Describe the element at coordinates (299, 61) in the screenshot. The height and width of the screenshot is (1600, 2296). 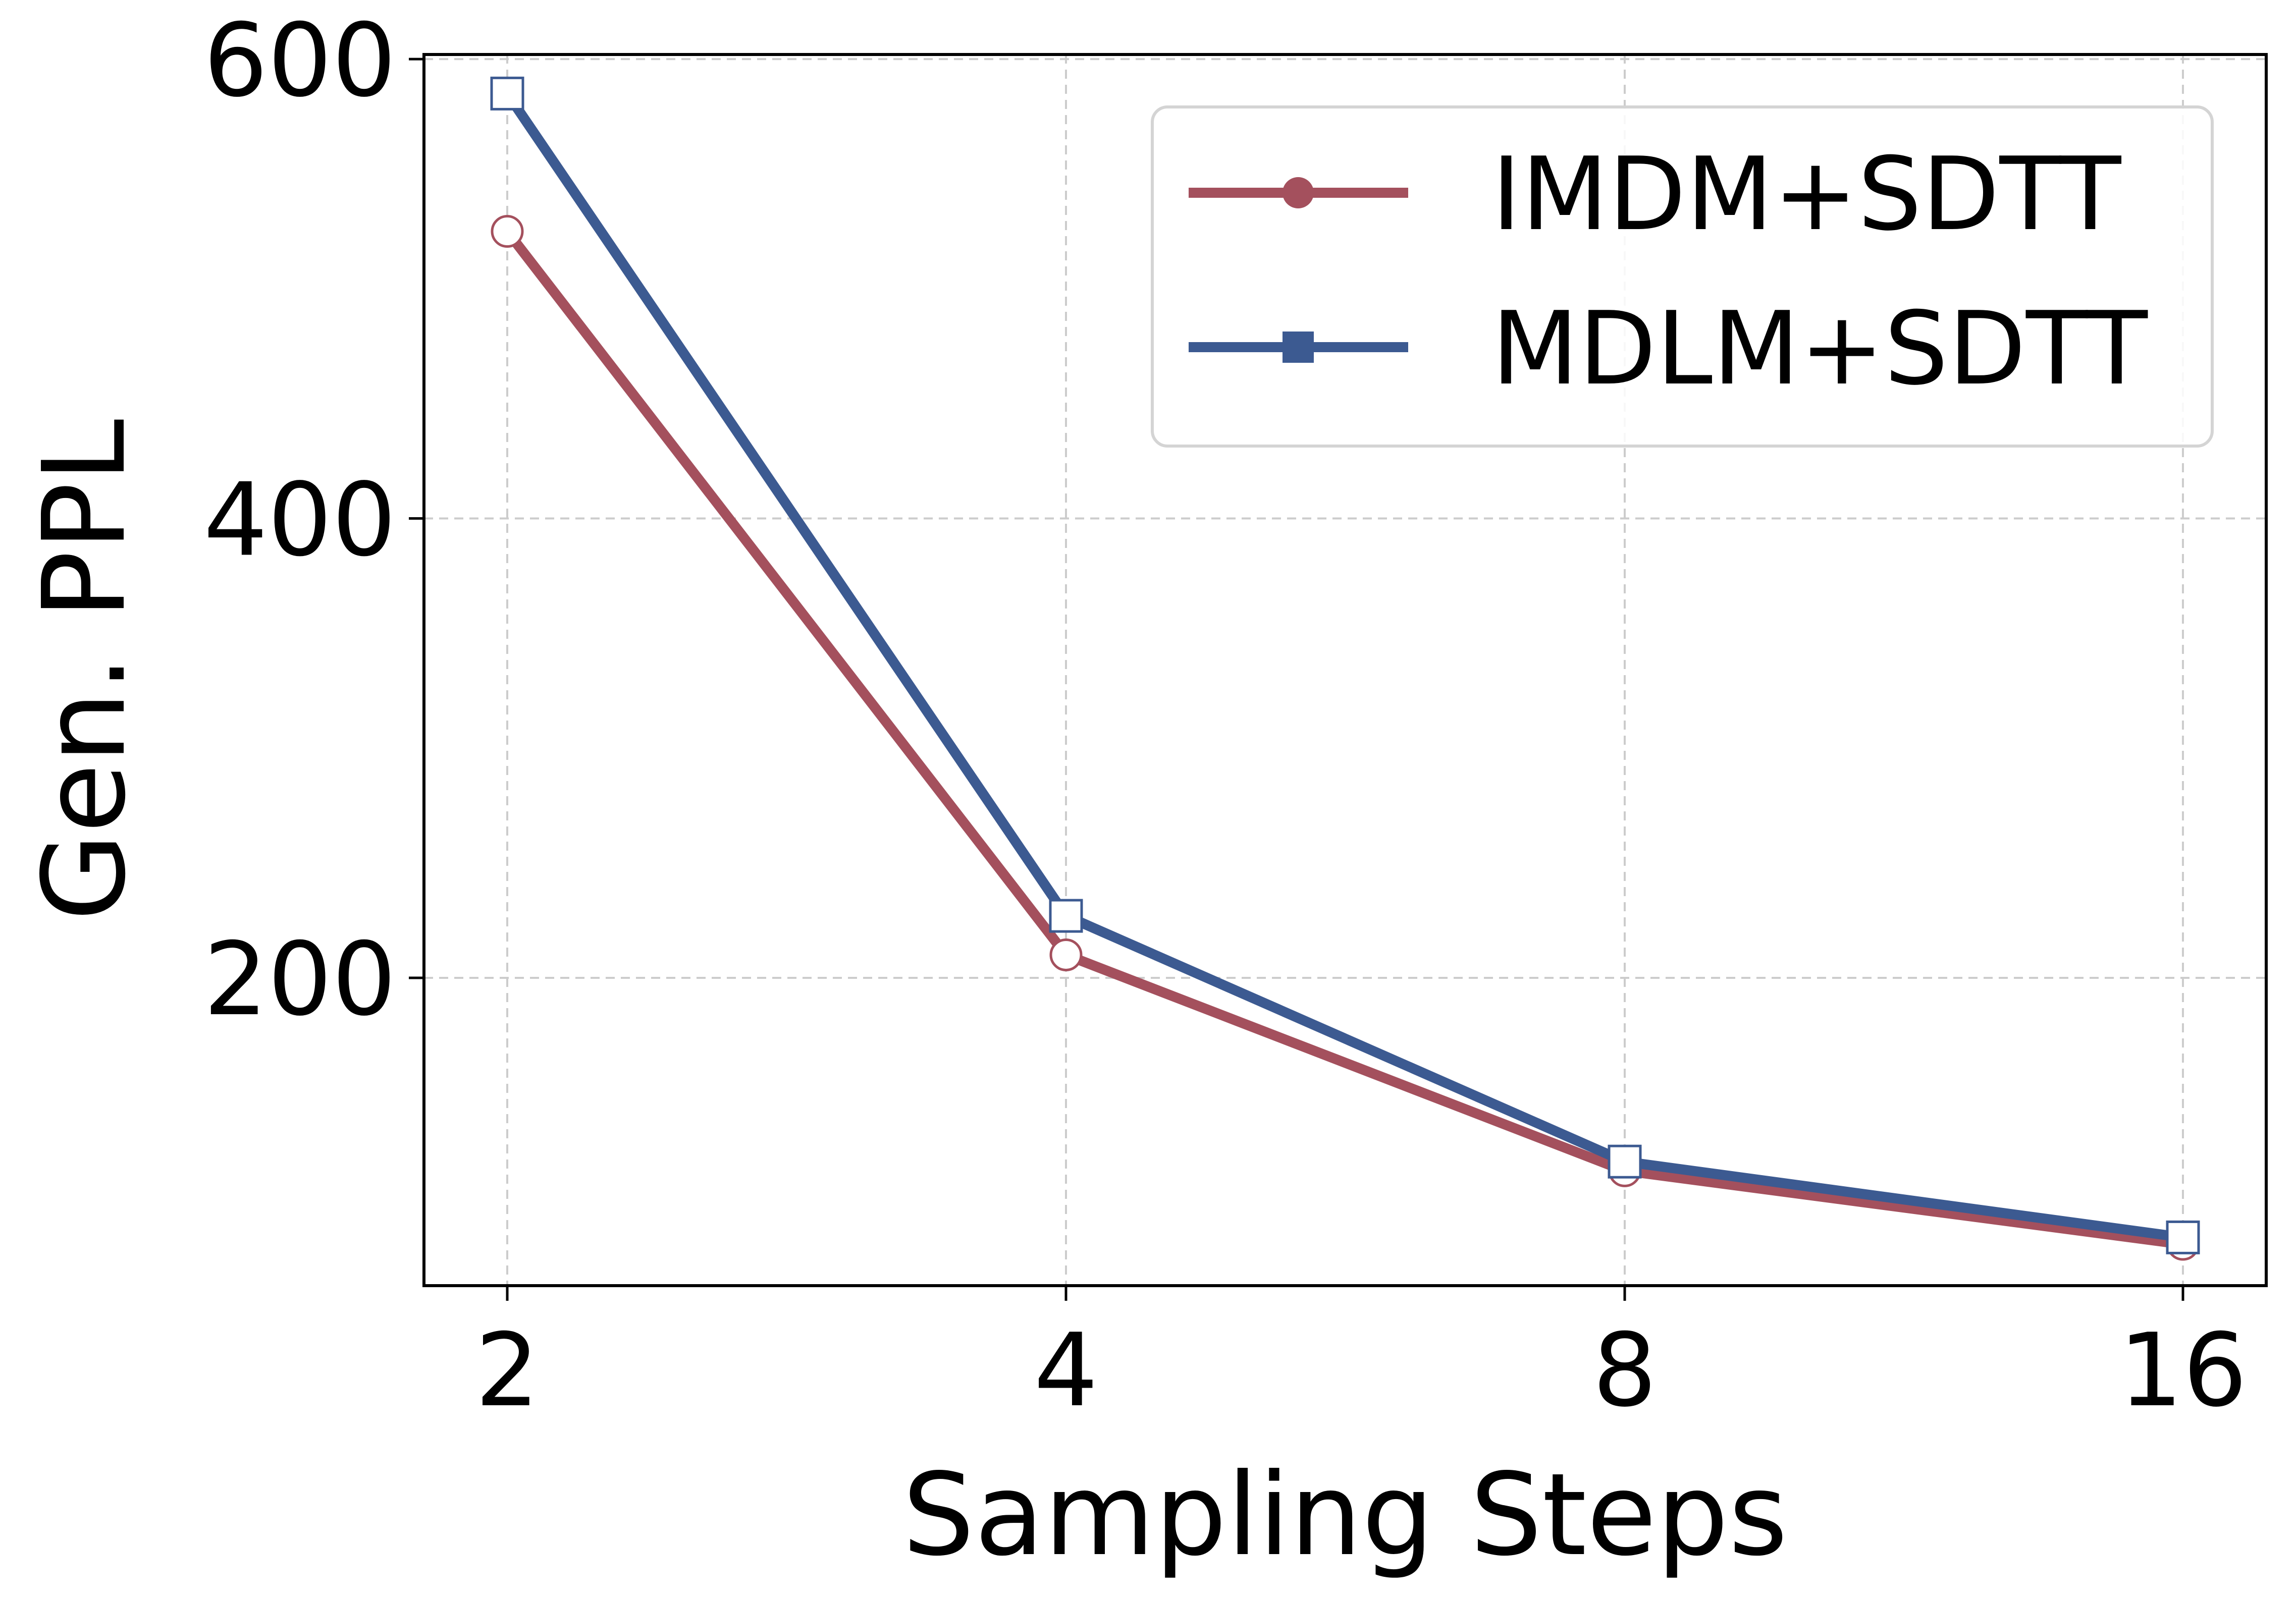
I see `y-tick-label: 600` at that location.